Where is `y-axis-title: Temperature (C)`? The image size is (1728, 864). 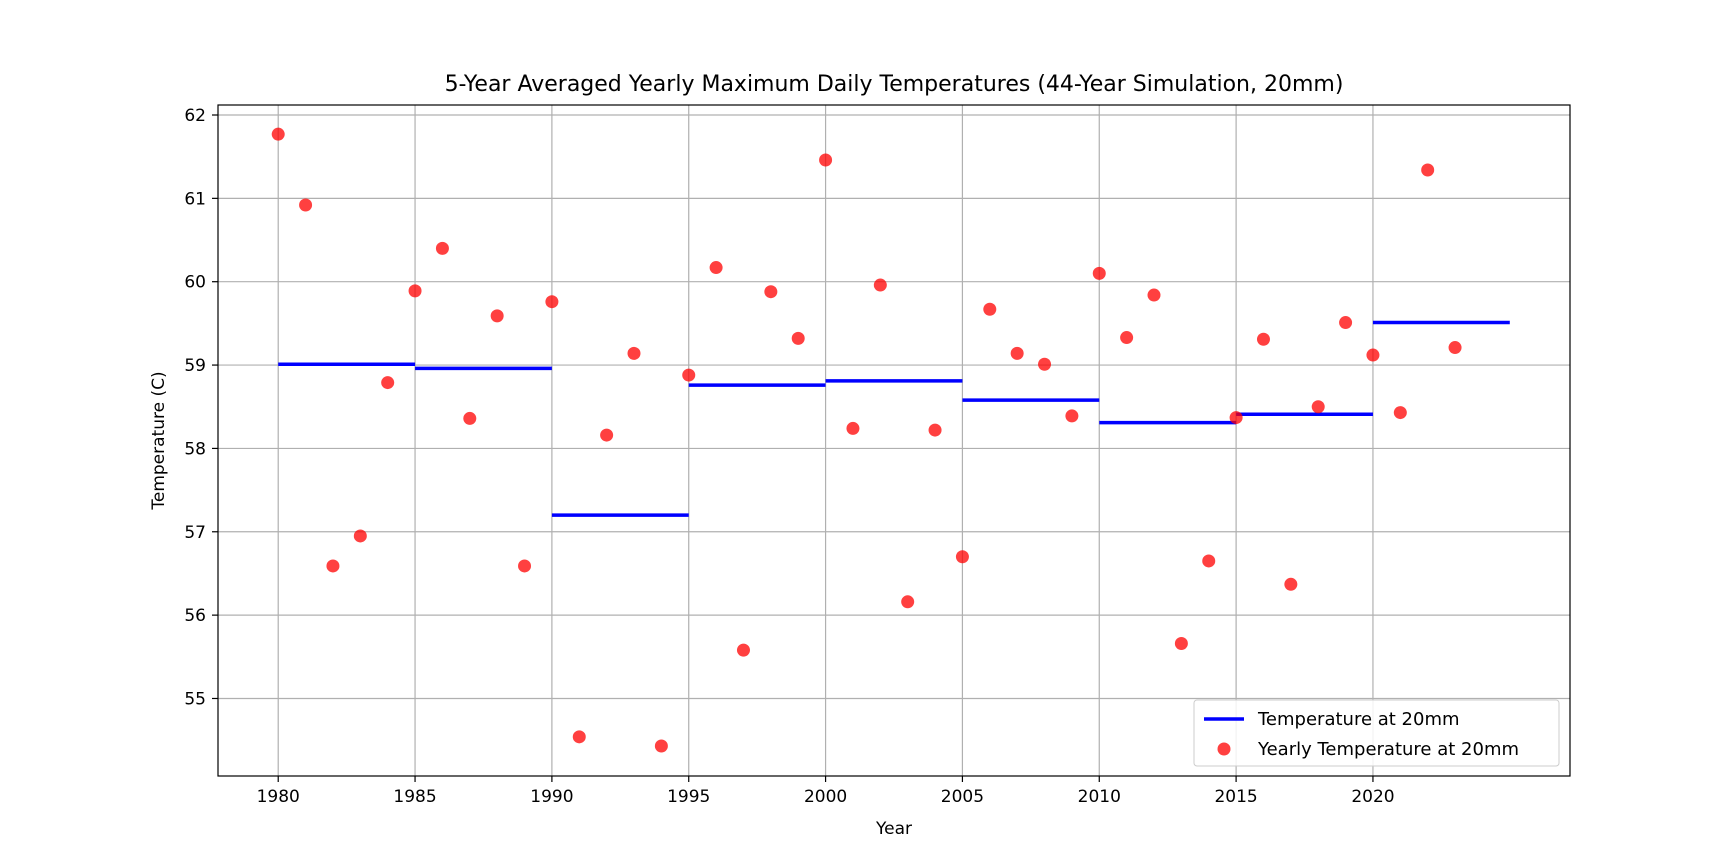 y-axis-title: Temperature (C) is located at coordinates (159, 440).